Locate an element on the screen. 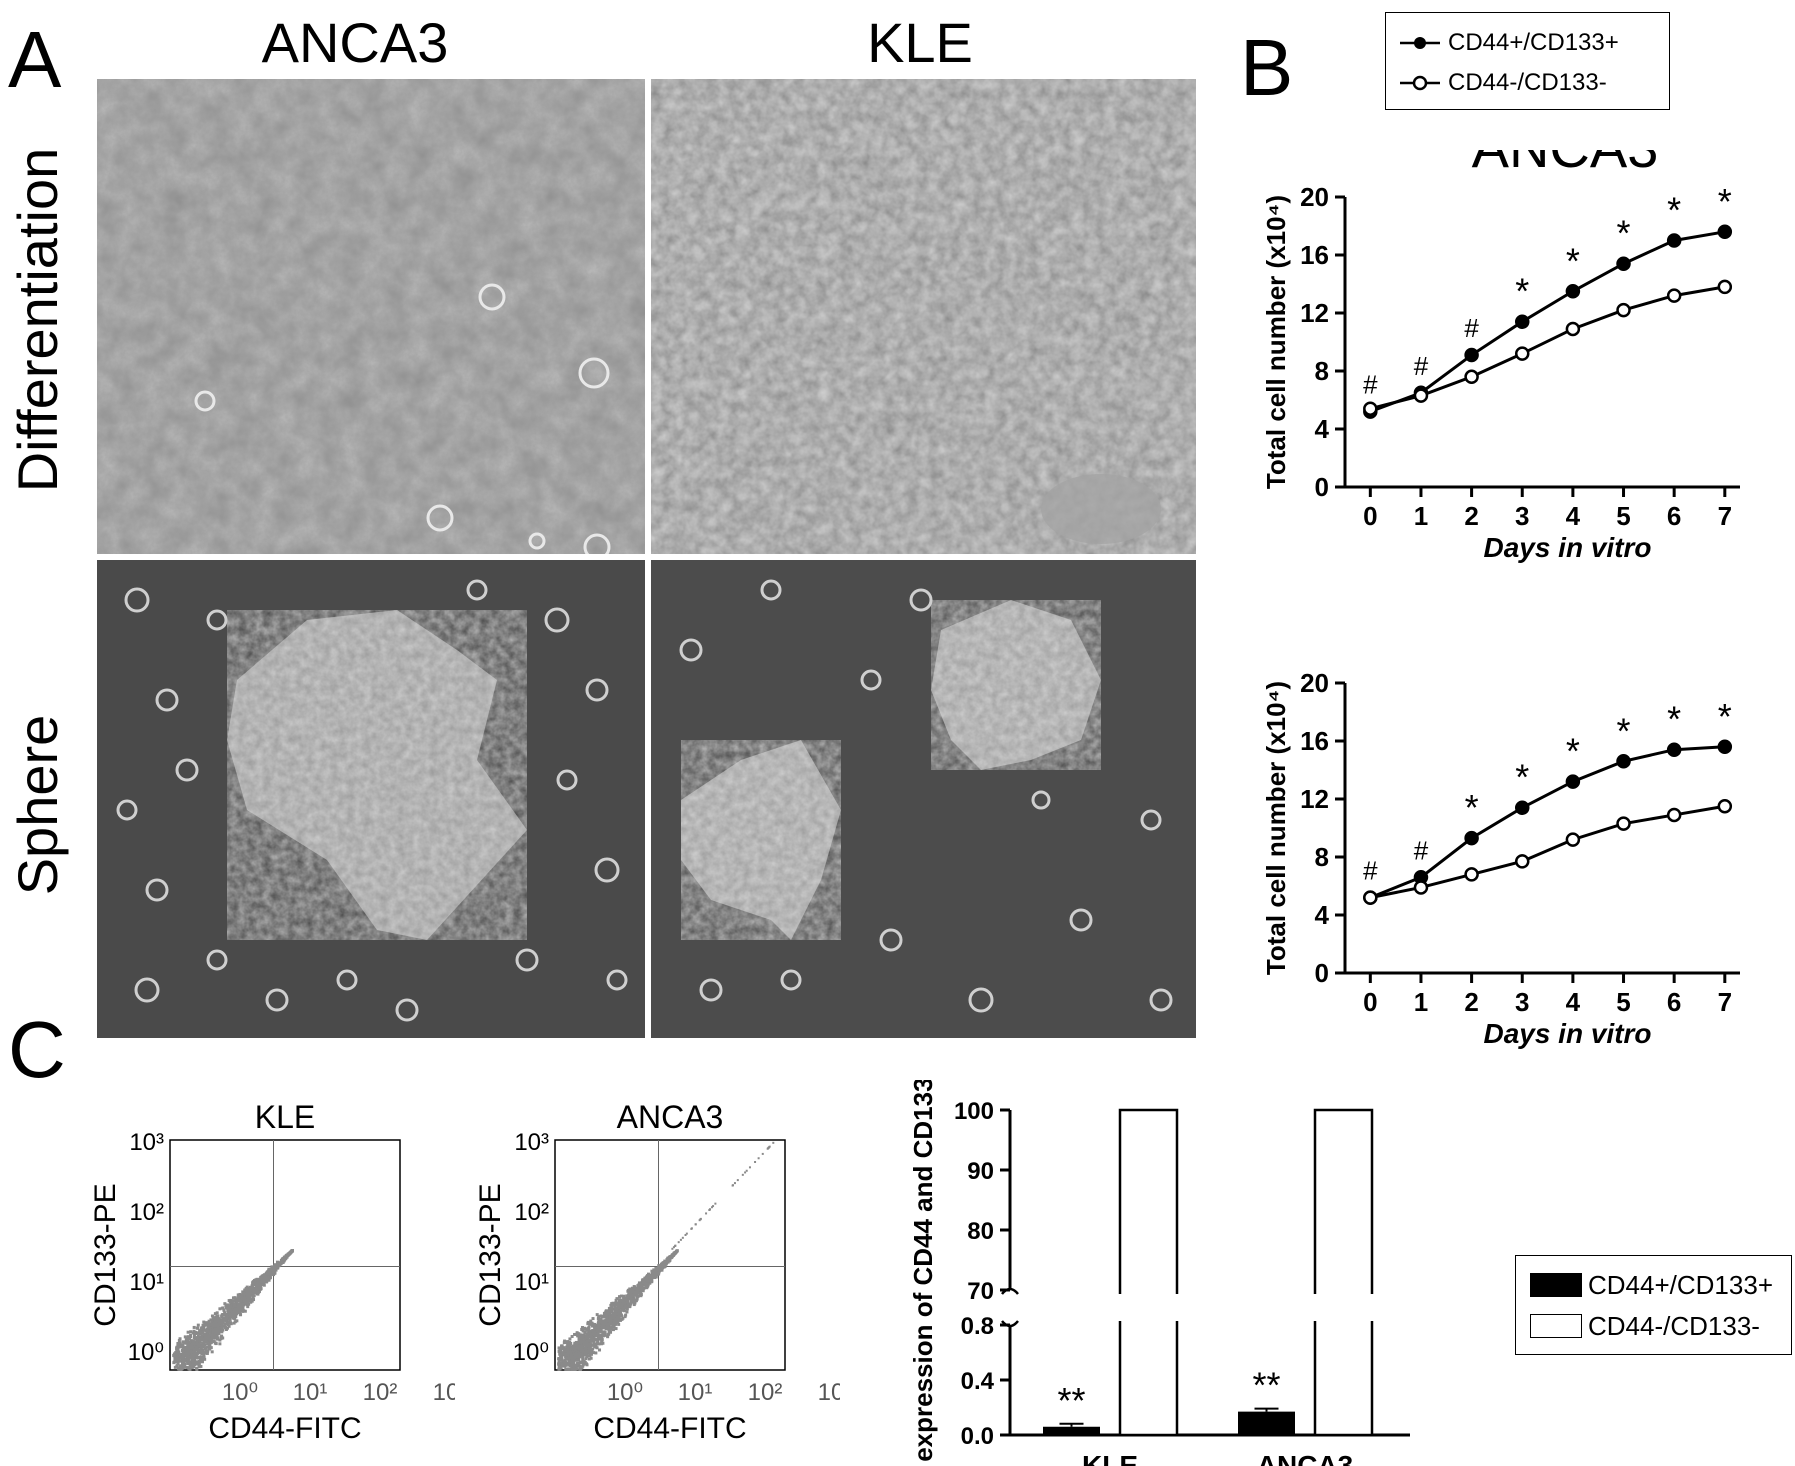  flow-x-tick-label: 10³ is located at coordinates (444, 1392).